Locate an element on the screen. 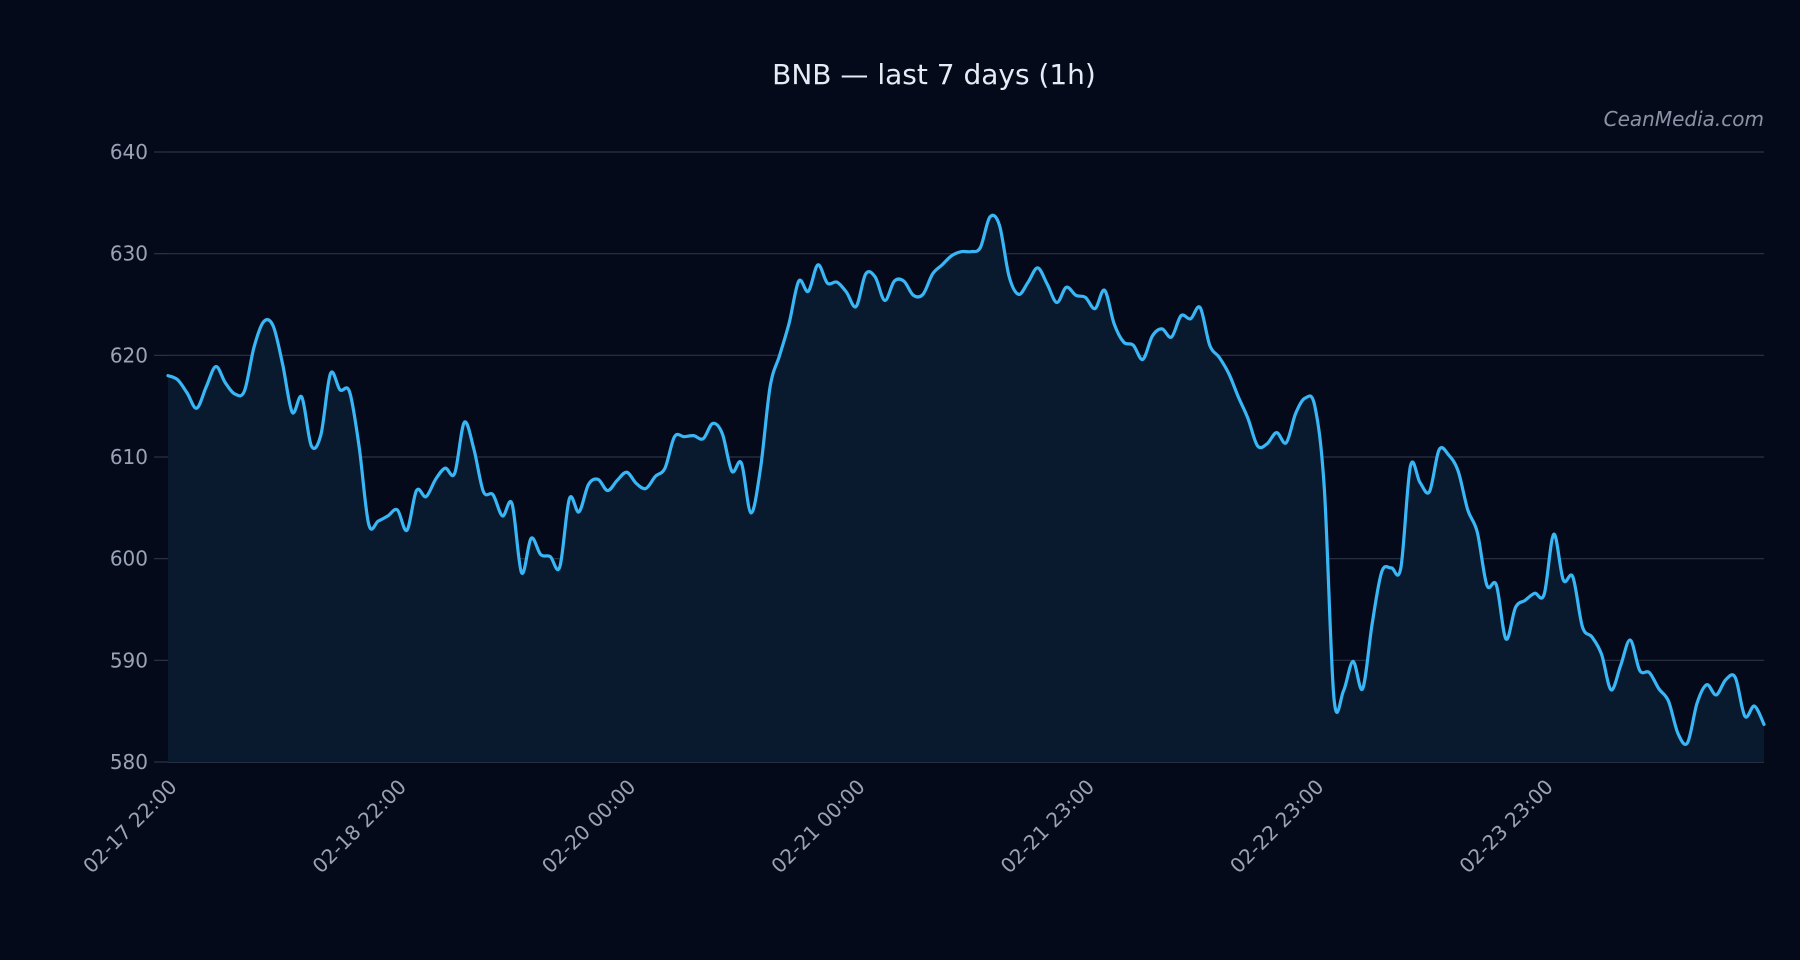 The width and height of the screenshot is (1800, 960). y-tick-label: 580 is located at coordinates (129, 762).